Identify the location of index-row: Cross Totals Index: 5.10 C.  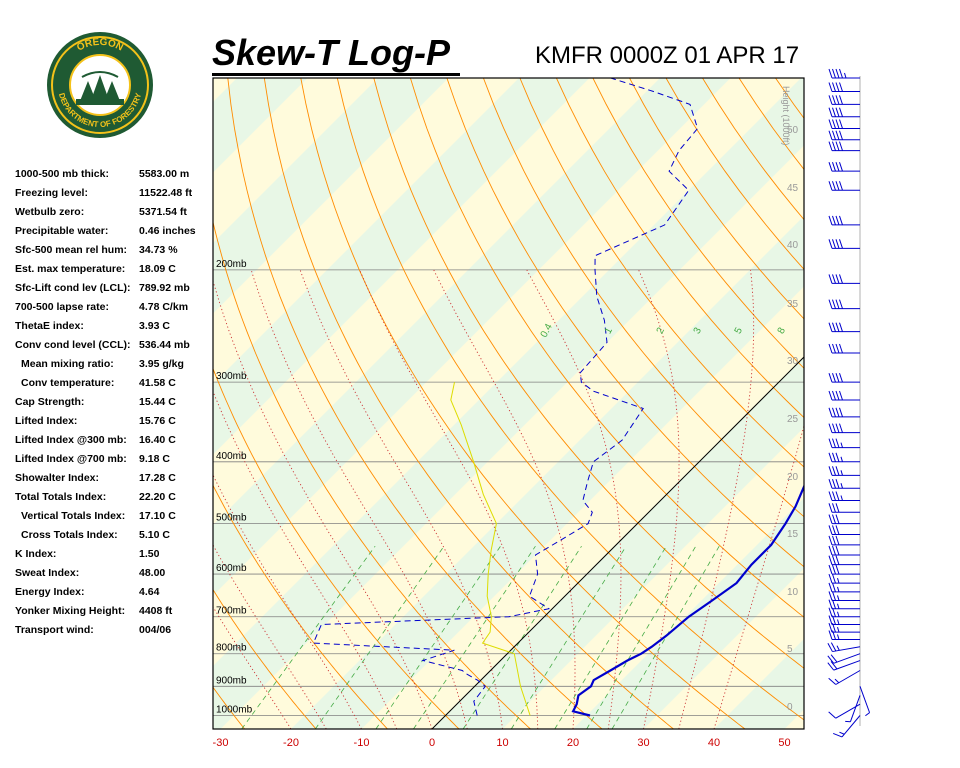
(115, 538).